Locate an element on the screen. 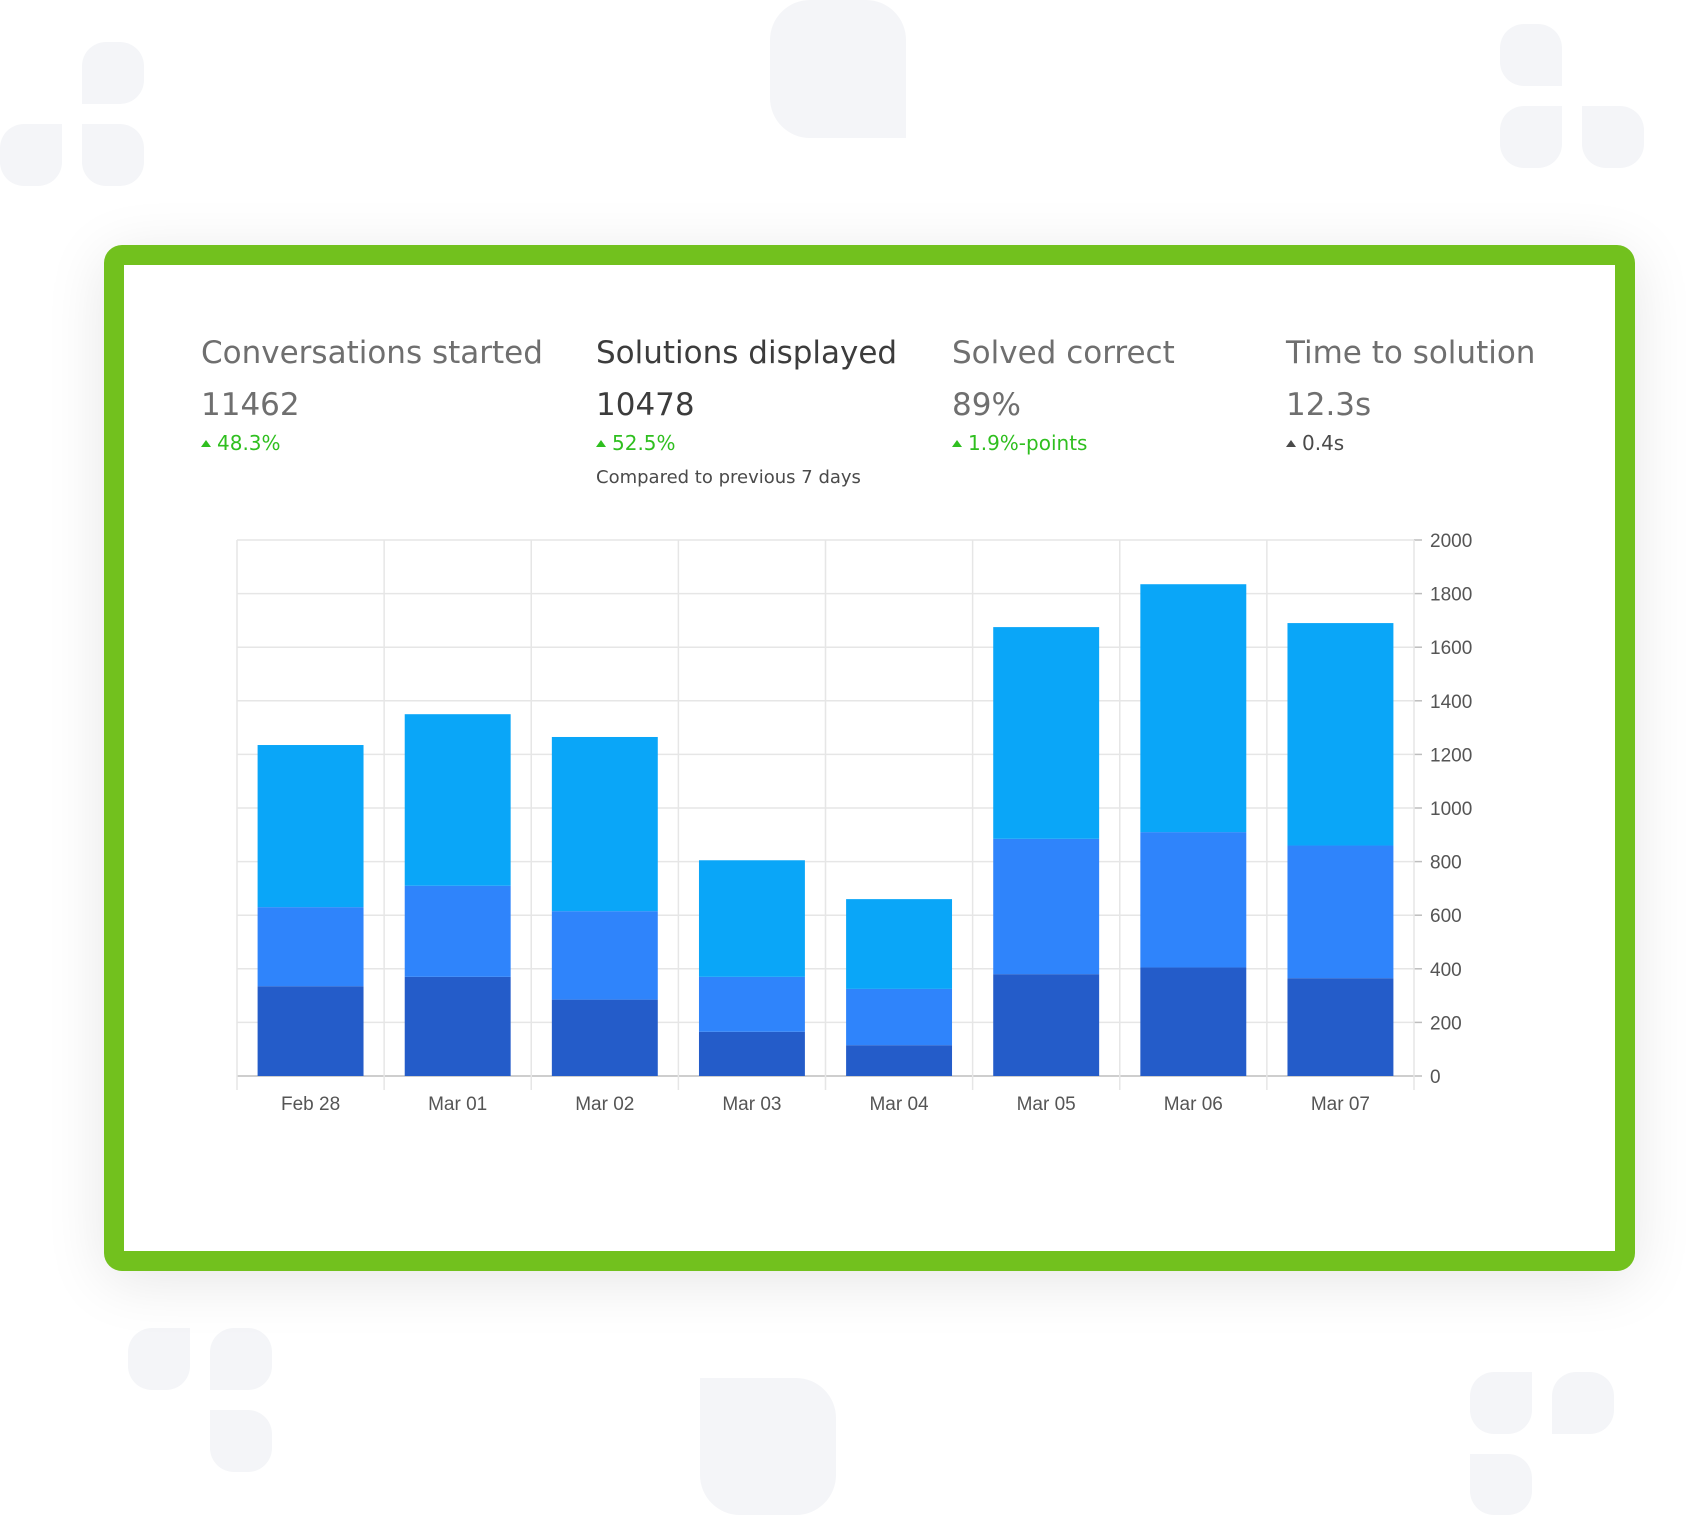  x-tick-label: Mar 02 is located at coordinates (604, 1104).